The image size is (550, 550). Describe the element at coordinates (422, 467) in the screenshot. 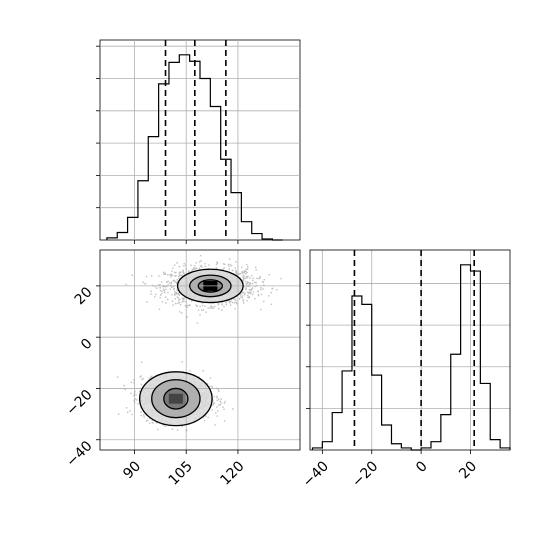

I see `right-xtick-label-2: 0` at that location.